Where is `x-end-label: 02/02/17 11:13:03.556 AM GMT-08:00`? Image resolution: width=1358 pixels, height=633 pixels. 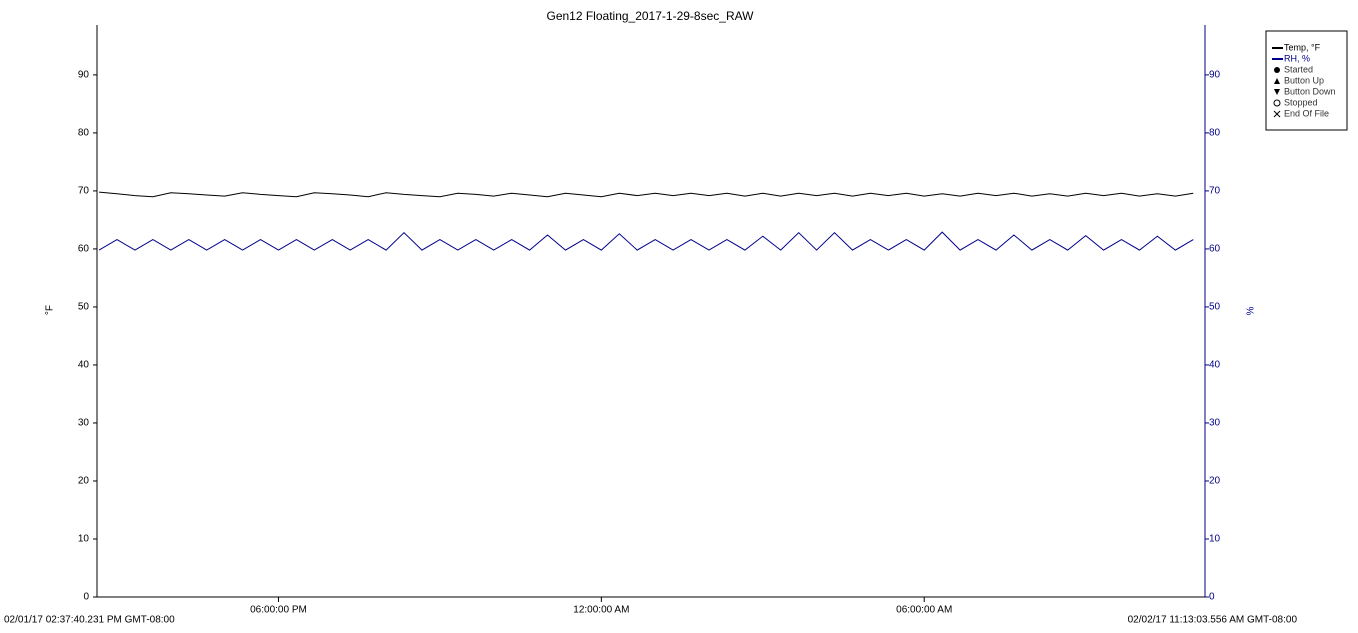
x-end-label: 02/02/17 11:13:03.556 AM GMT-08:00 is located at coordinates (1213, 620).